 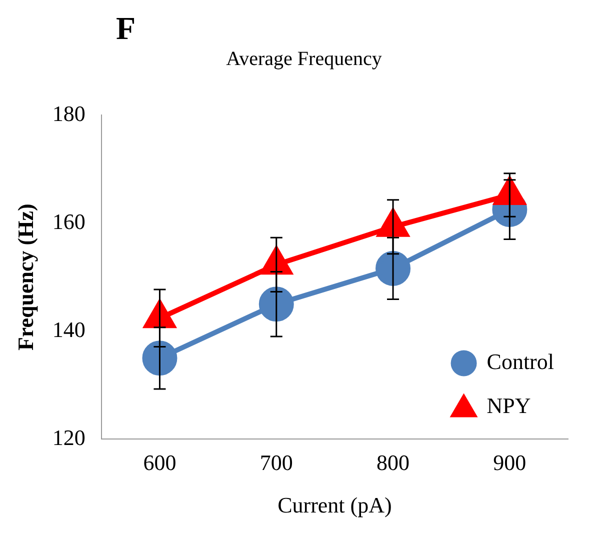 What do you see at coordinates (126, 28) in the screenshot?
I see `text: F` at bounding box center [126, 28].